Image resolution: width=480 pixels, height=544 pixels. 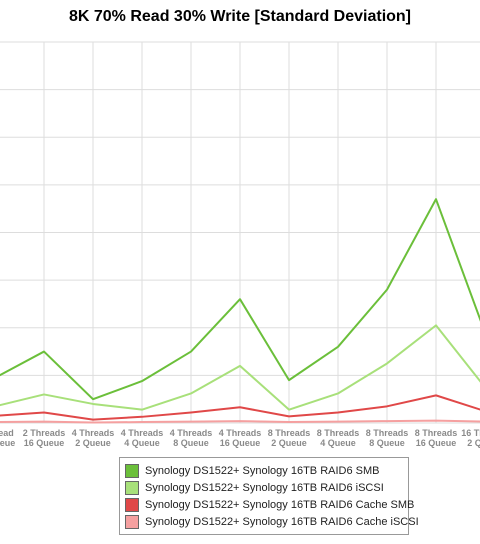 What do you see at coordinates (93, 438) in the screenshot?
I see `x-tick-label: 4 Threads 2 Queue` at bounding box center [93, 438].